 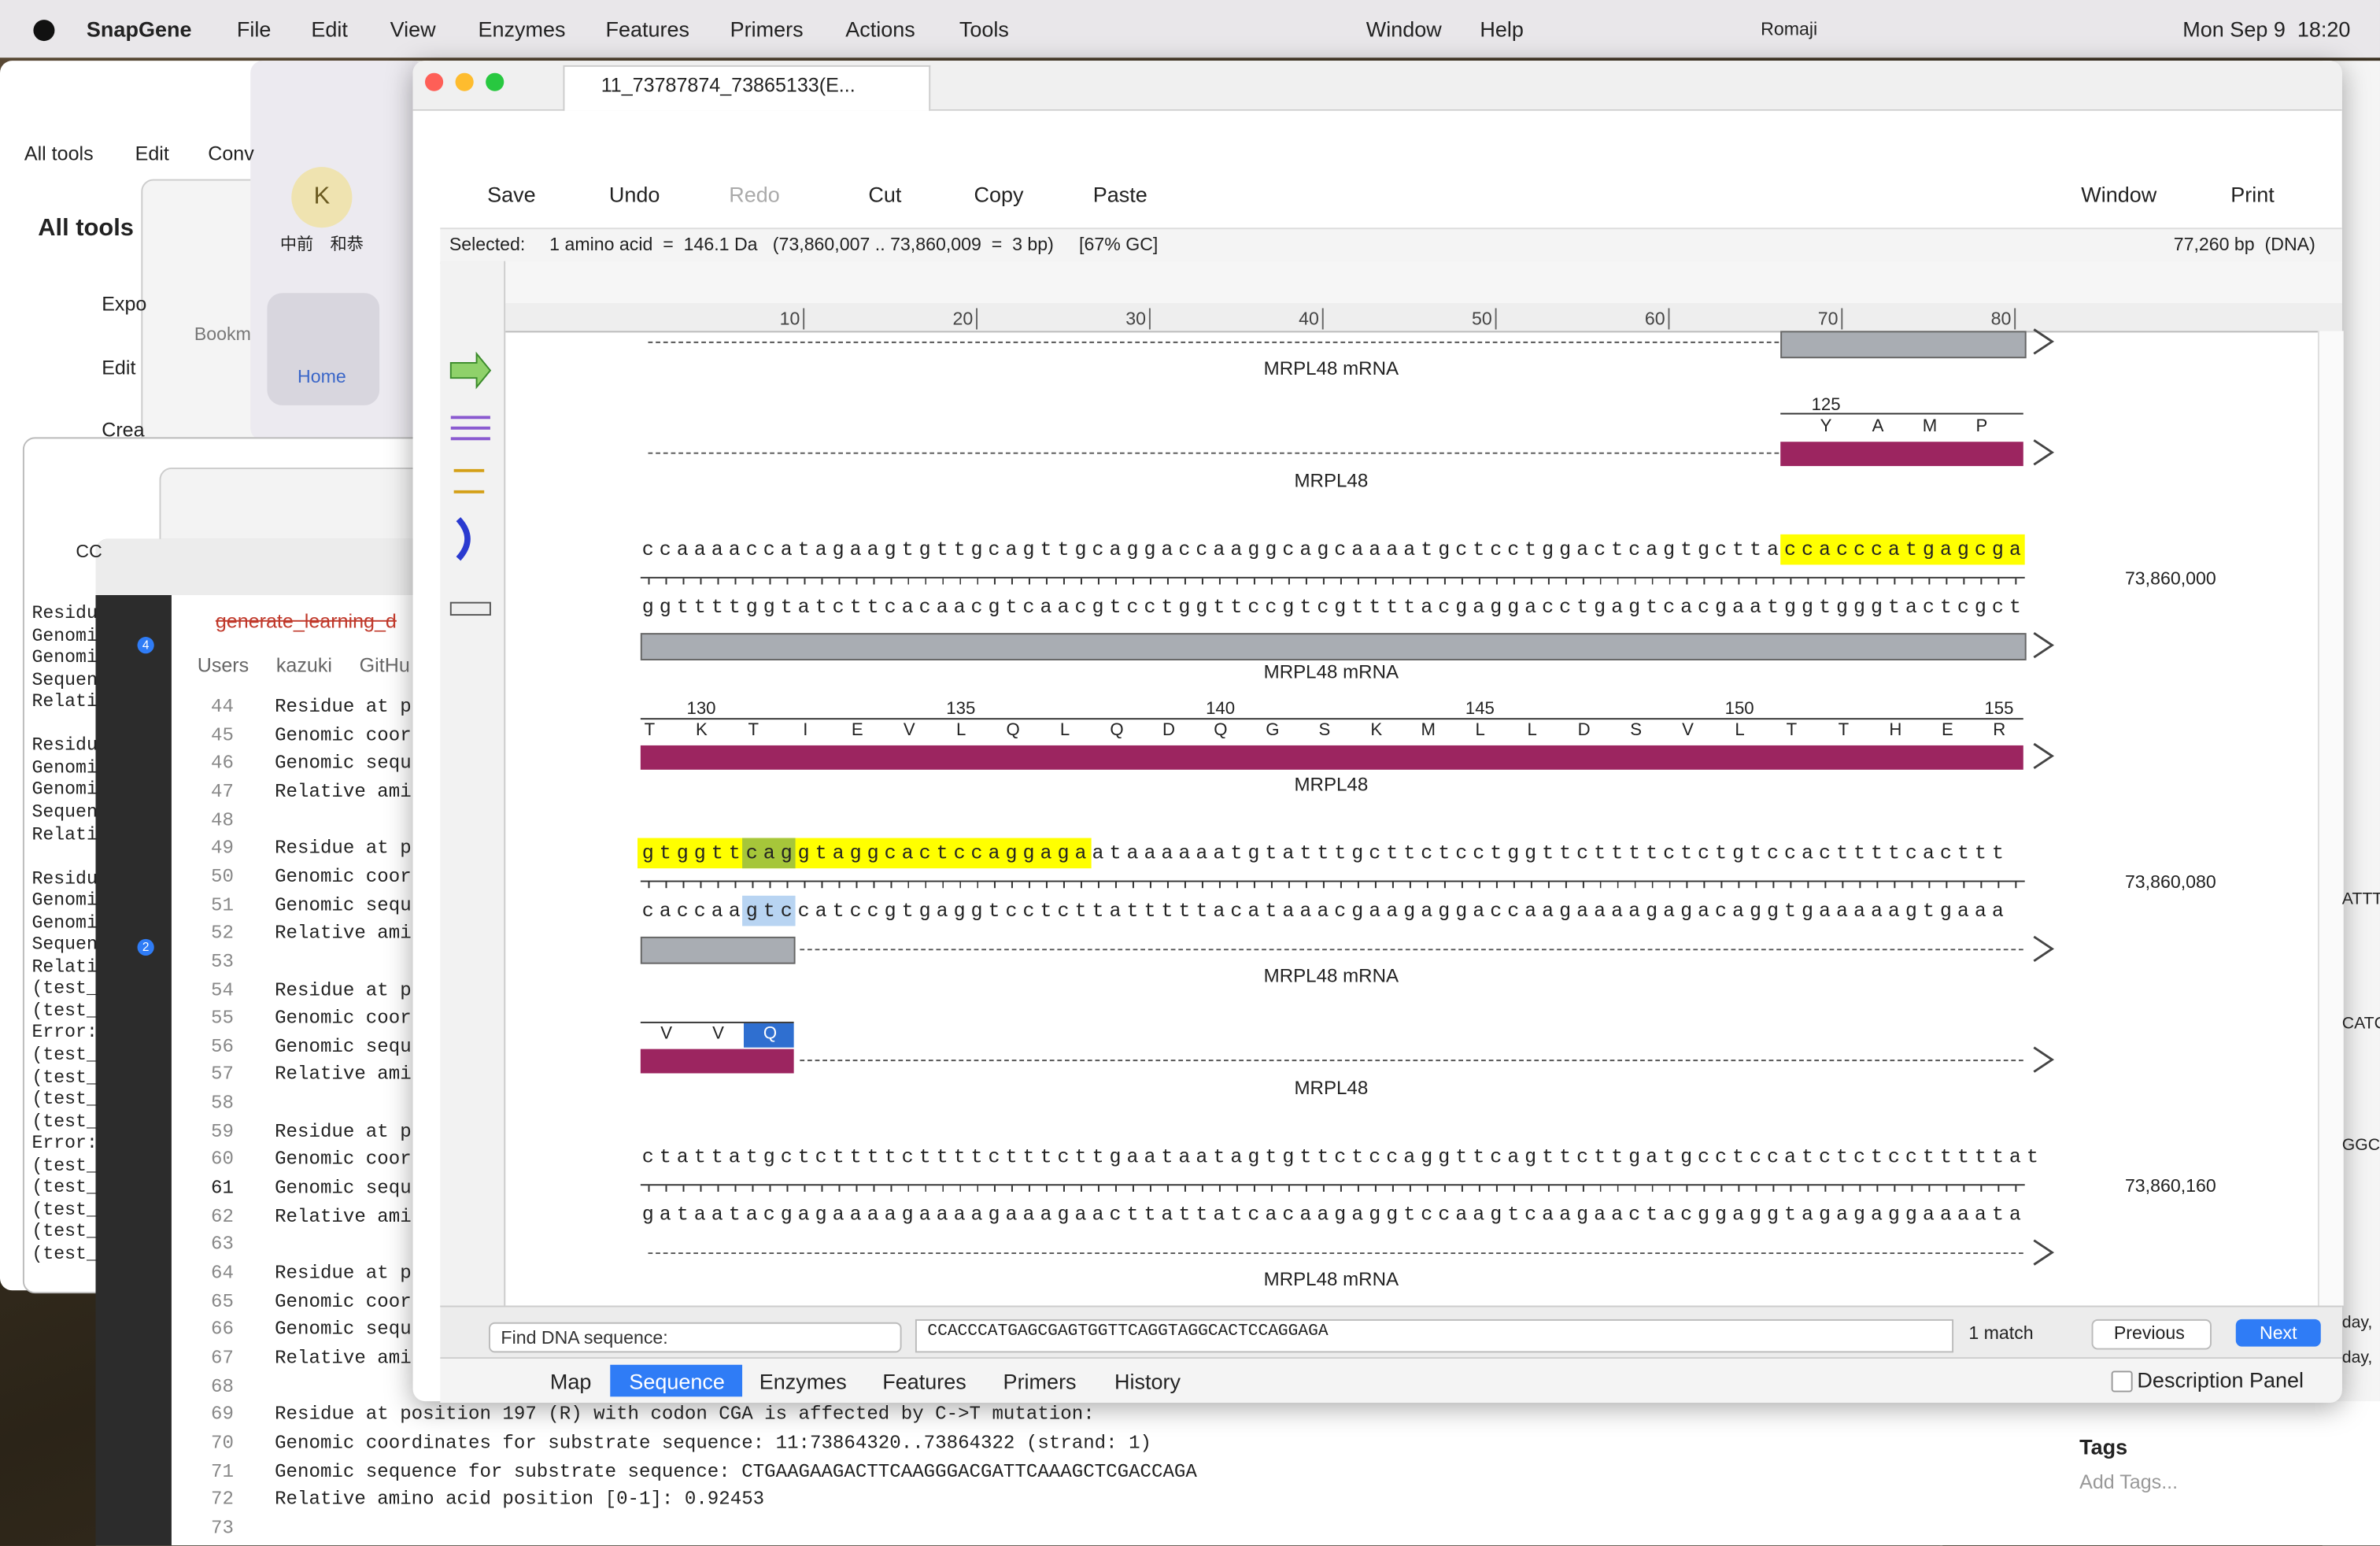 What do you see at coordinates (1502, 29) in the screenshot?
I see `menu-item: Help` at bounding box center [1502, 29].